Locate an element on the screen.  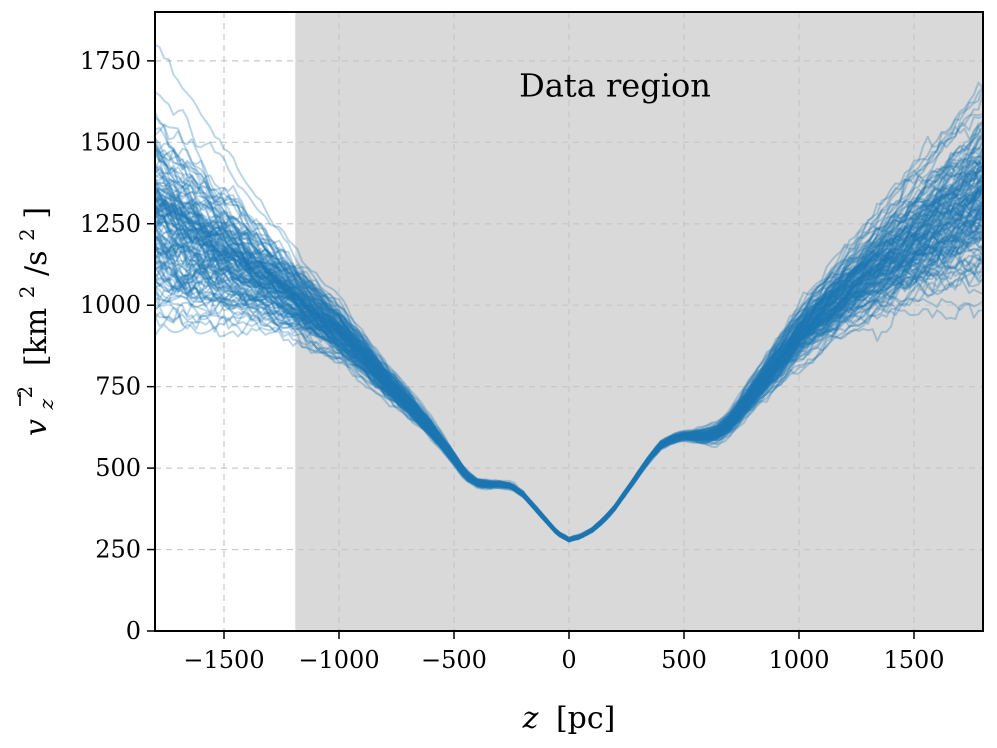
y-axis-unit-a: [km is located at coordinates (36, 337).